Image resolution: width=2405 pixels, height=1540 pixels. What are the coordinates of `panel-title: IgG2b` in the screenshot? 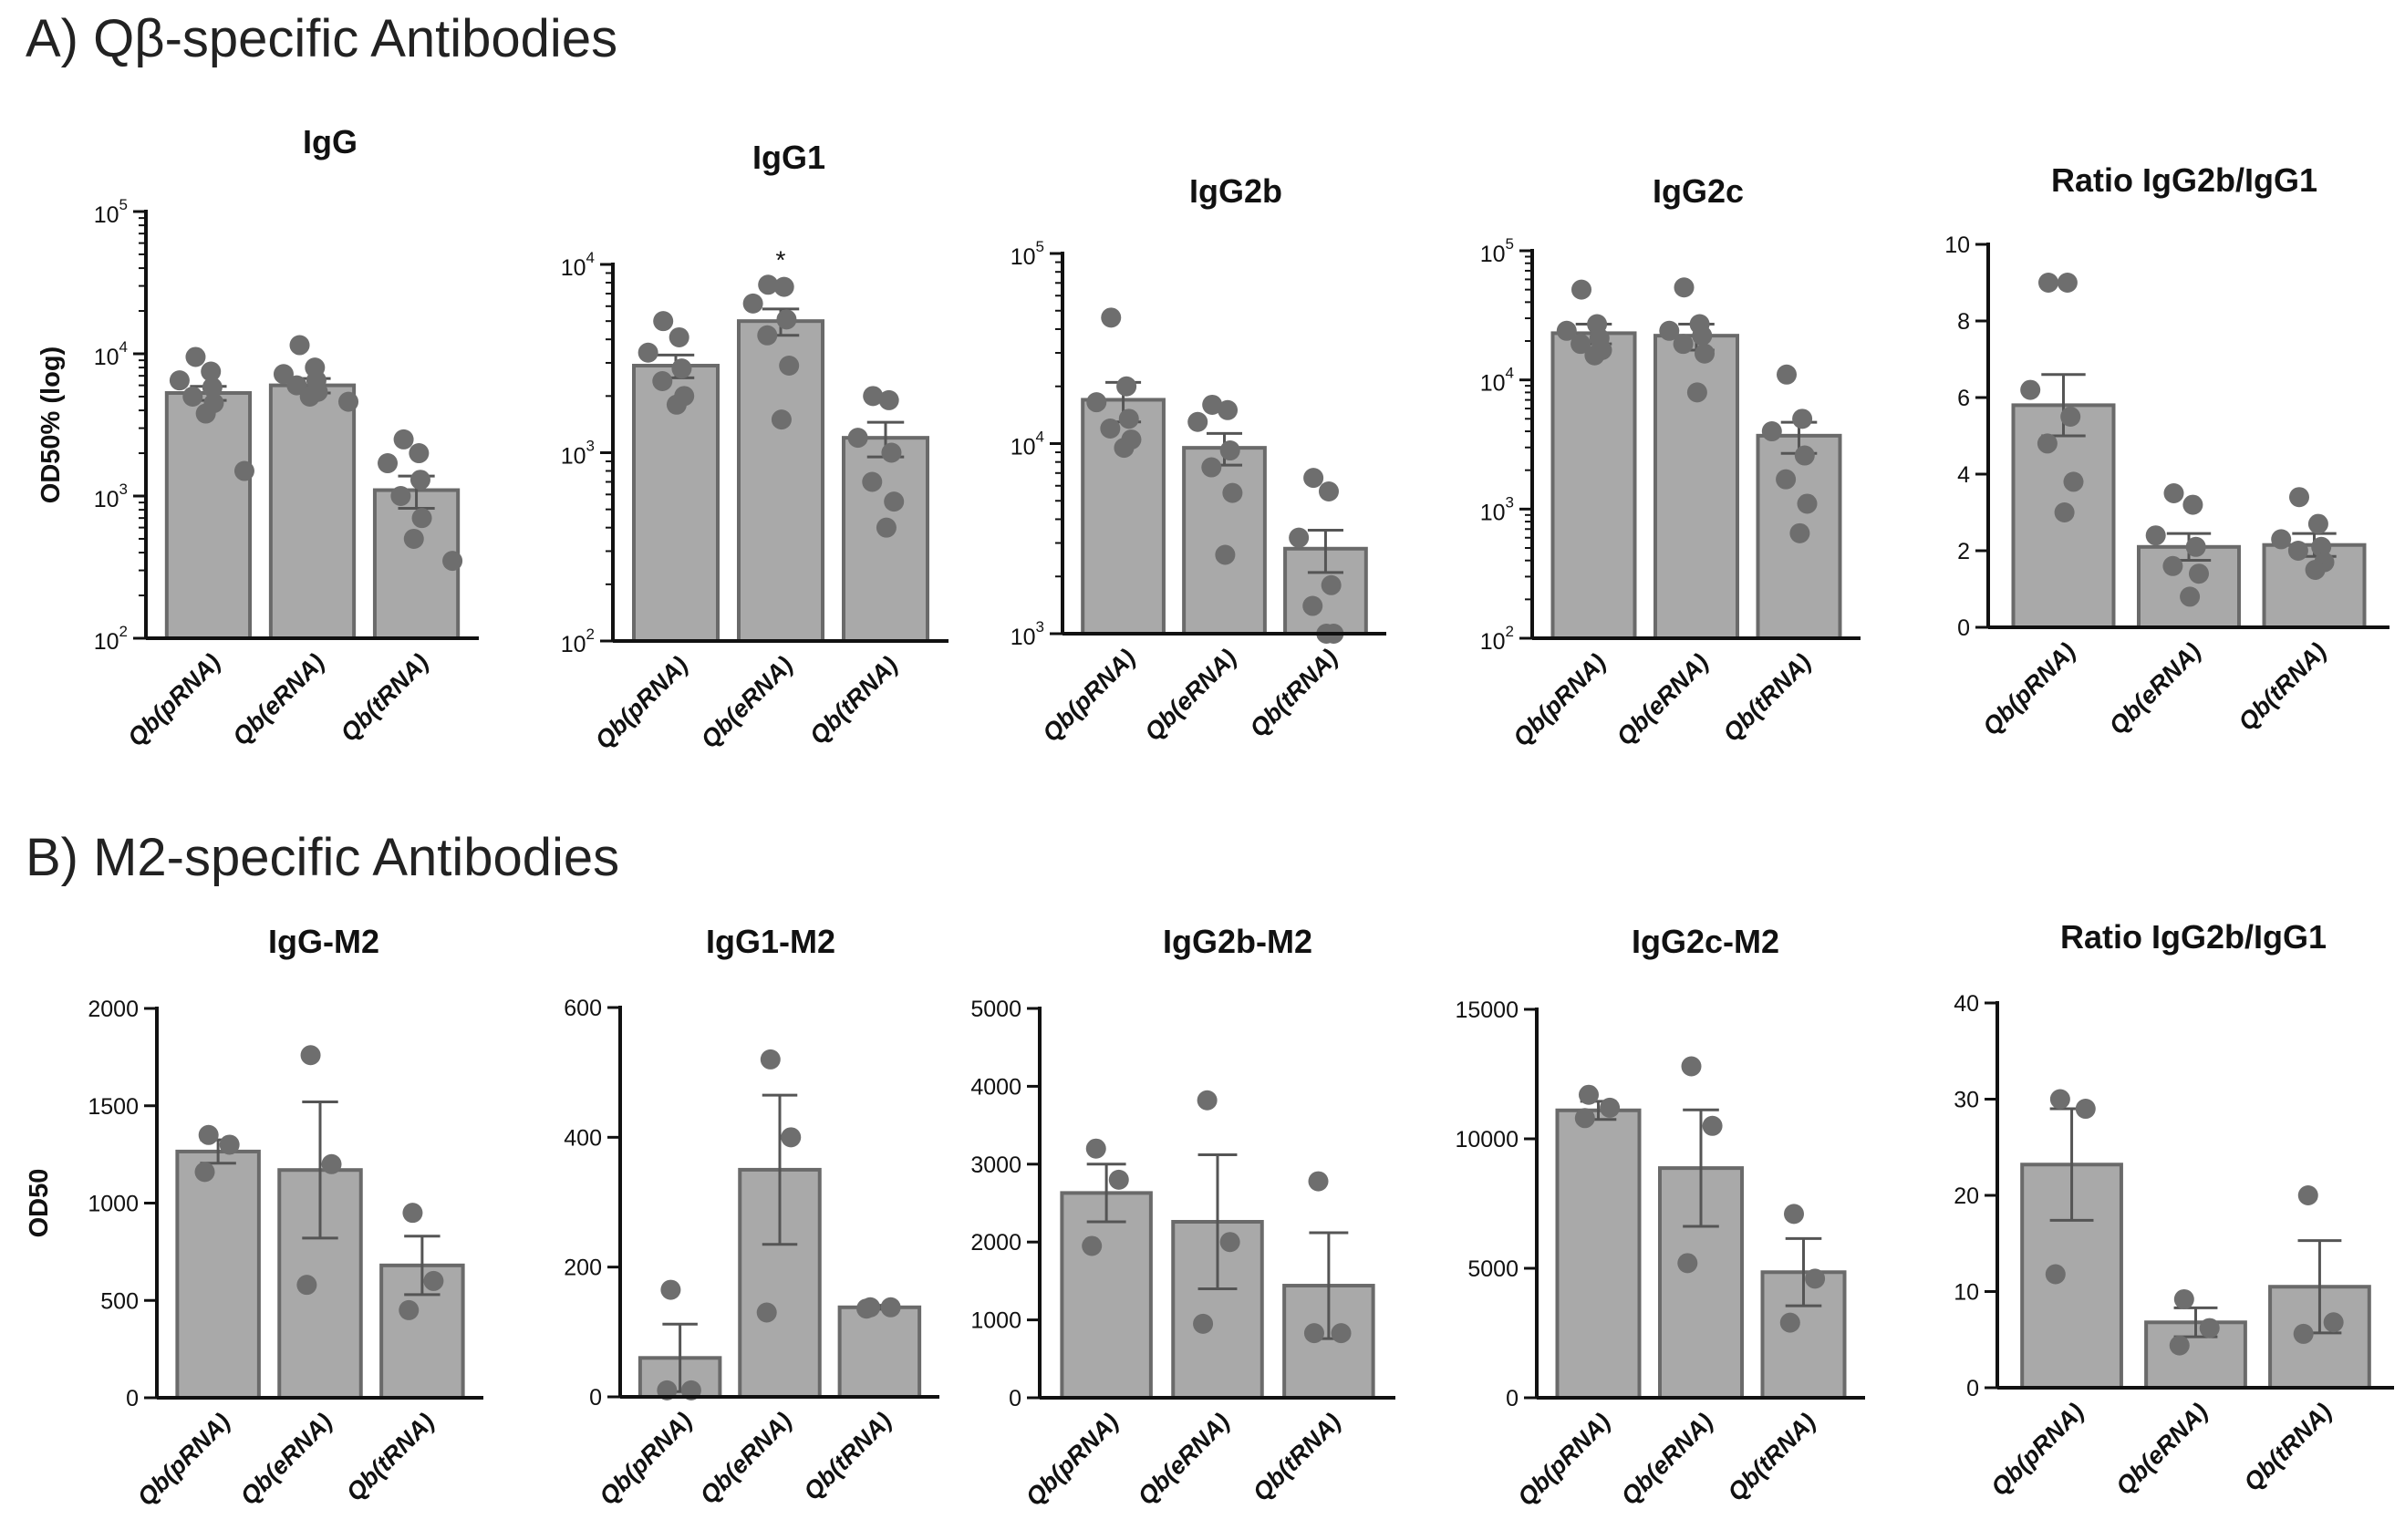 It's located at (1236, 191).